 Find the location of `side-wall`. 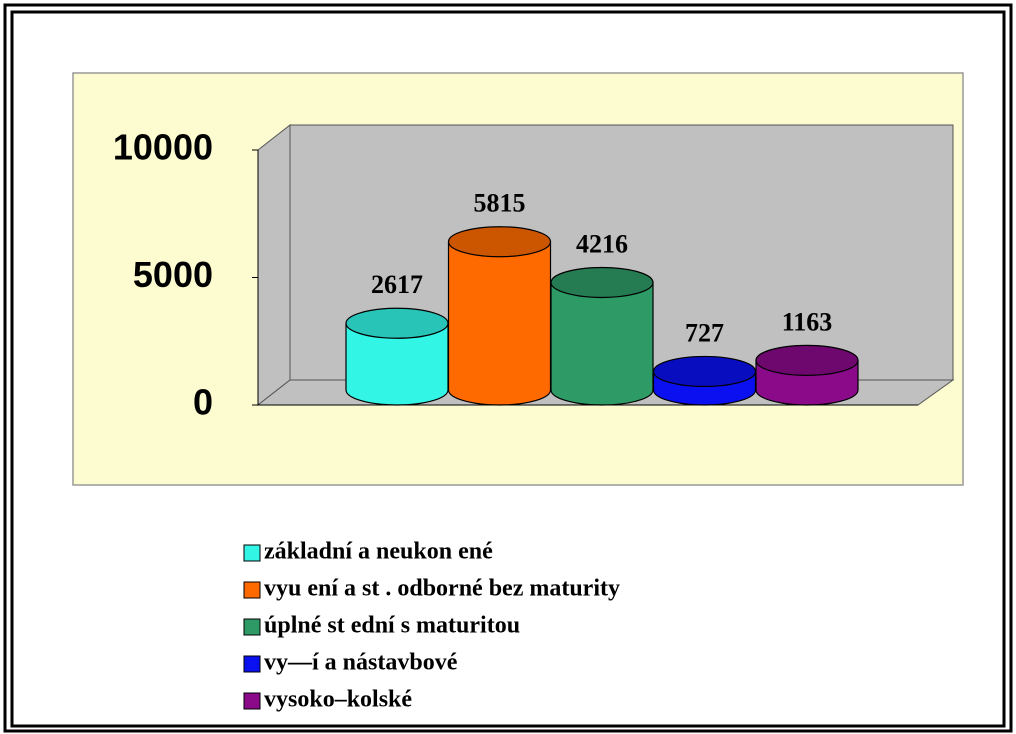

side-wall is located at coordinates (274, 265).